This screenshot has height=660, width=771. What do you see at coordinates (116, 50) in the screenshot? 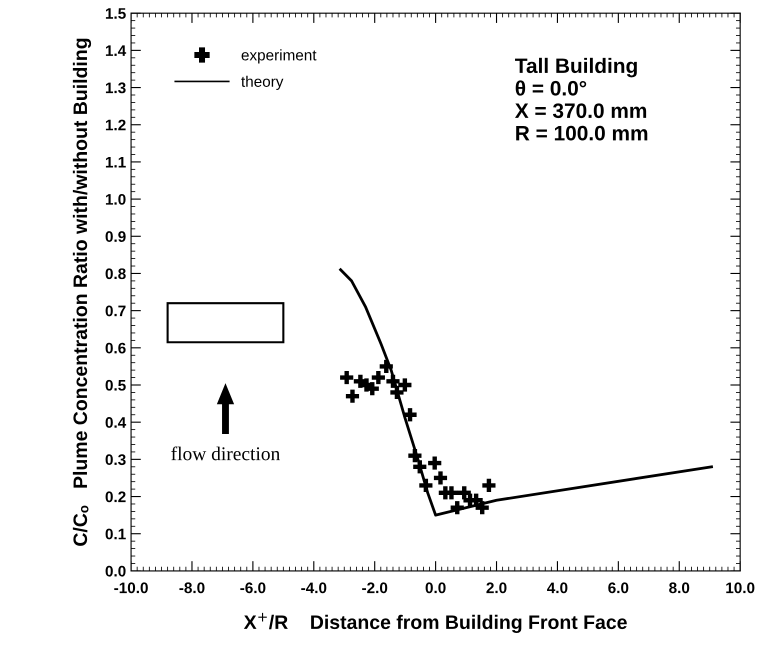
I see `y-tick-label: 1.4` at bounding box center [116, 50].